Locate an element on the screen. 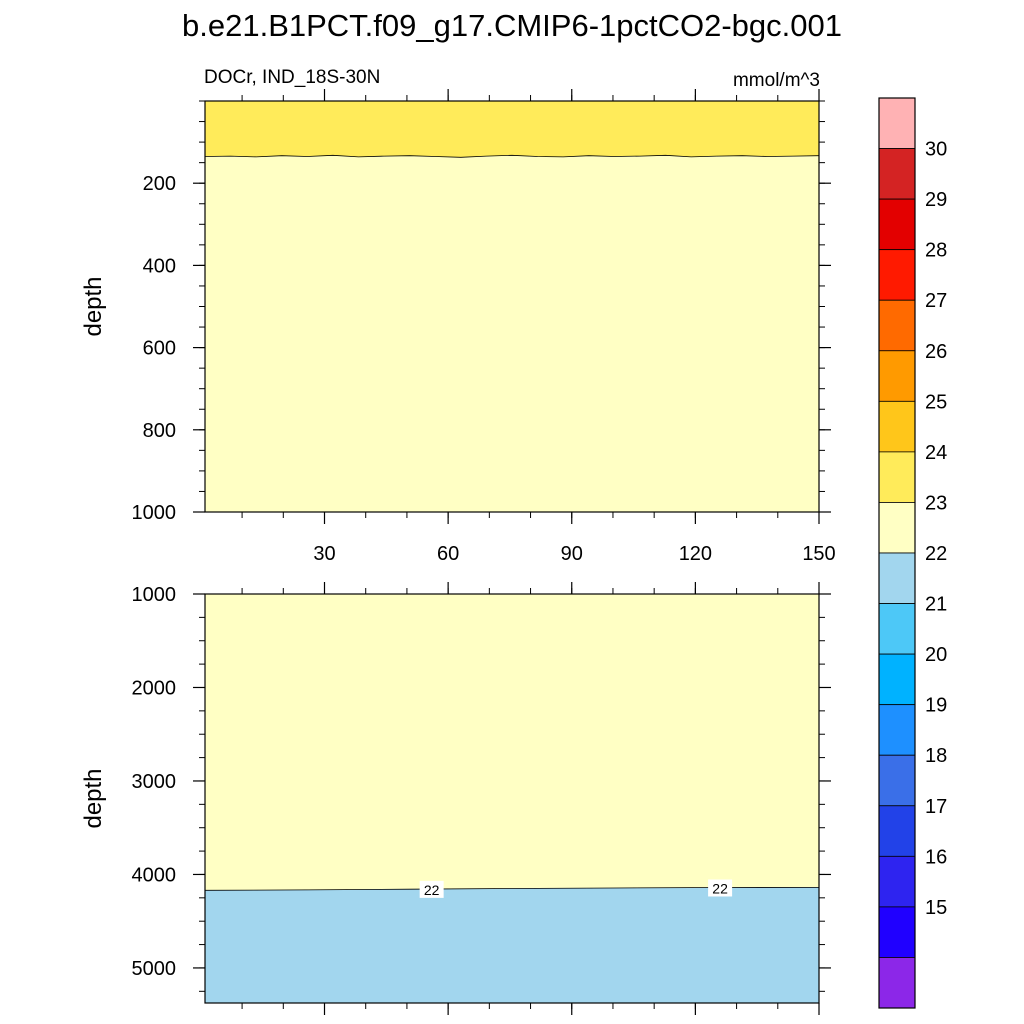  colorbar-label: 24 is located at coordinates (936, 453).